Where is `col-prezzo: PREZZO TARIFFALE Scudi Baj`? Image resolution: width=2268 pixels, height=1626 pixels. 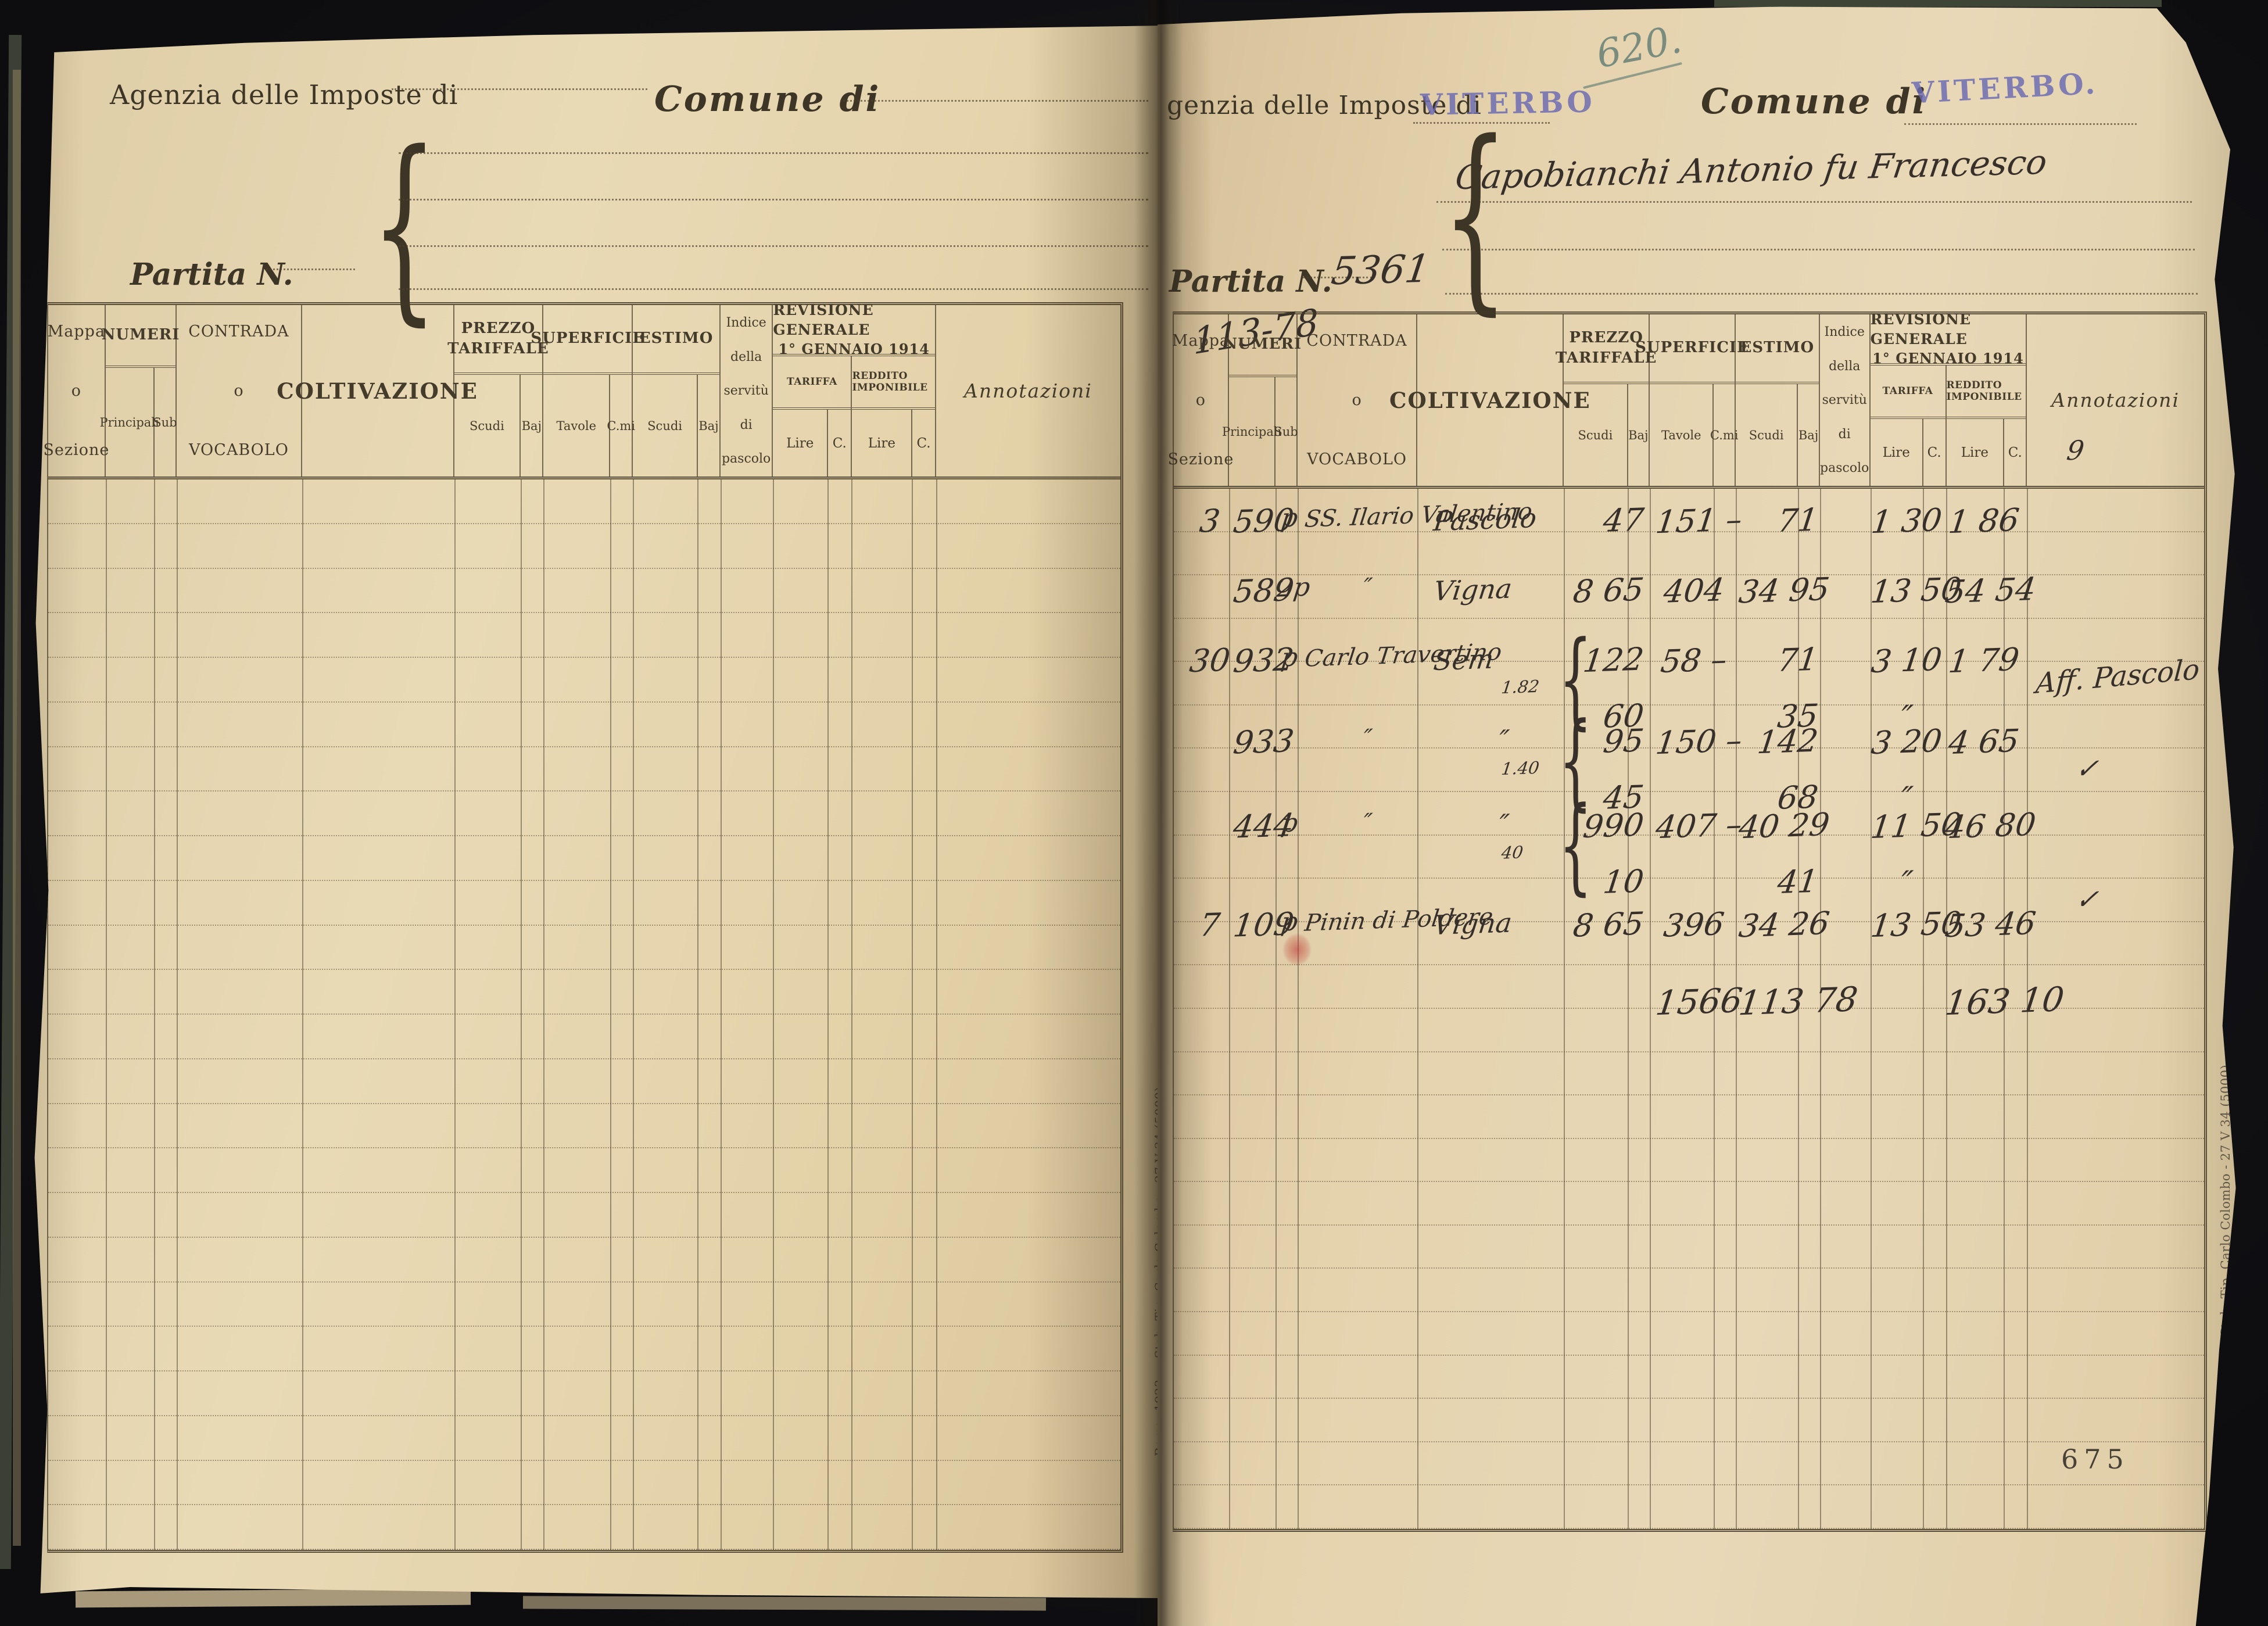 col-prezzo: PREZZO TARIFFALE Scudi Baj is located at coordinates (498, 391).